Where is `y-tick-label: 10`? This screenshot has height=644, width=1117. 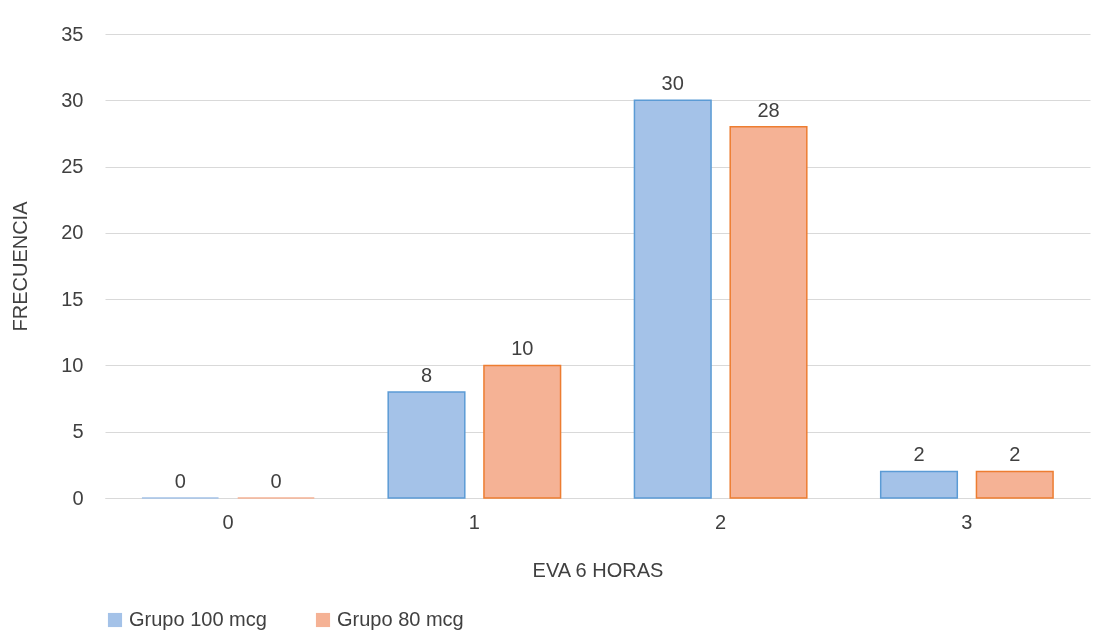 y-tick-label: 10 is located at coordinates (72, 364).